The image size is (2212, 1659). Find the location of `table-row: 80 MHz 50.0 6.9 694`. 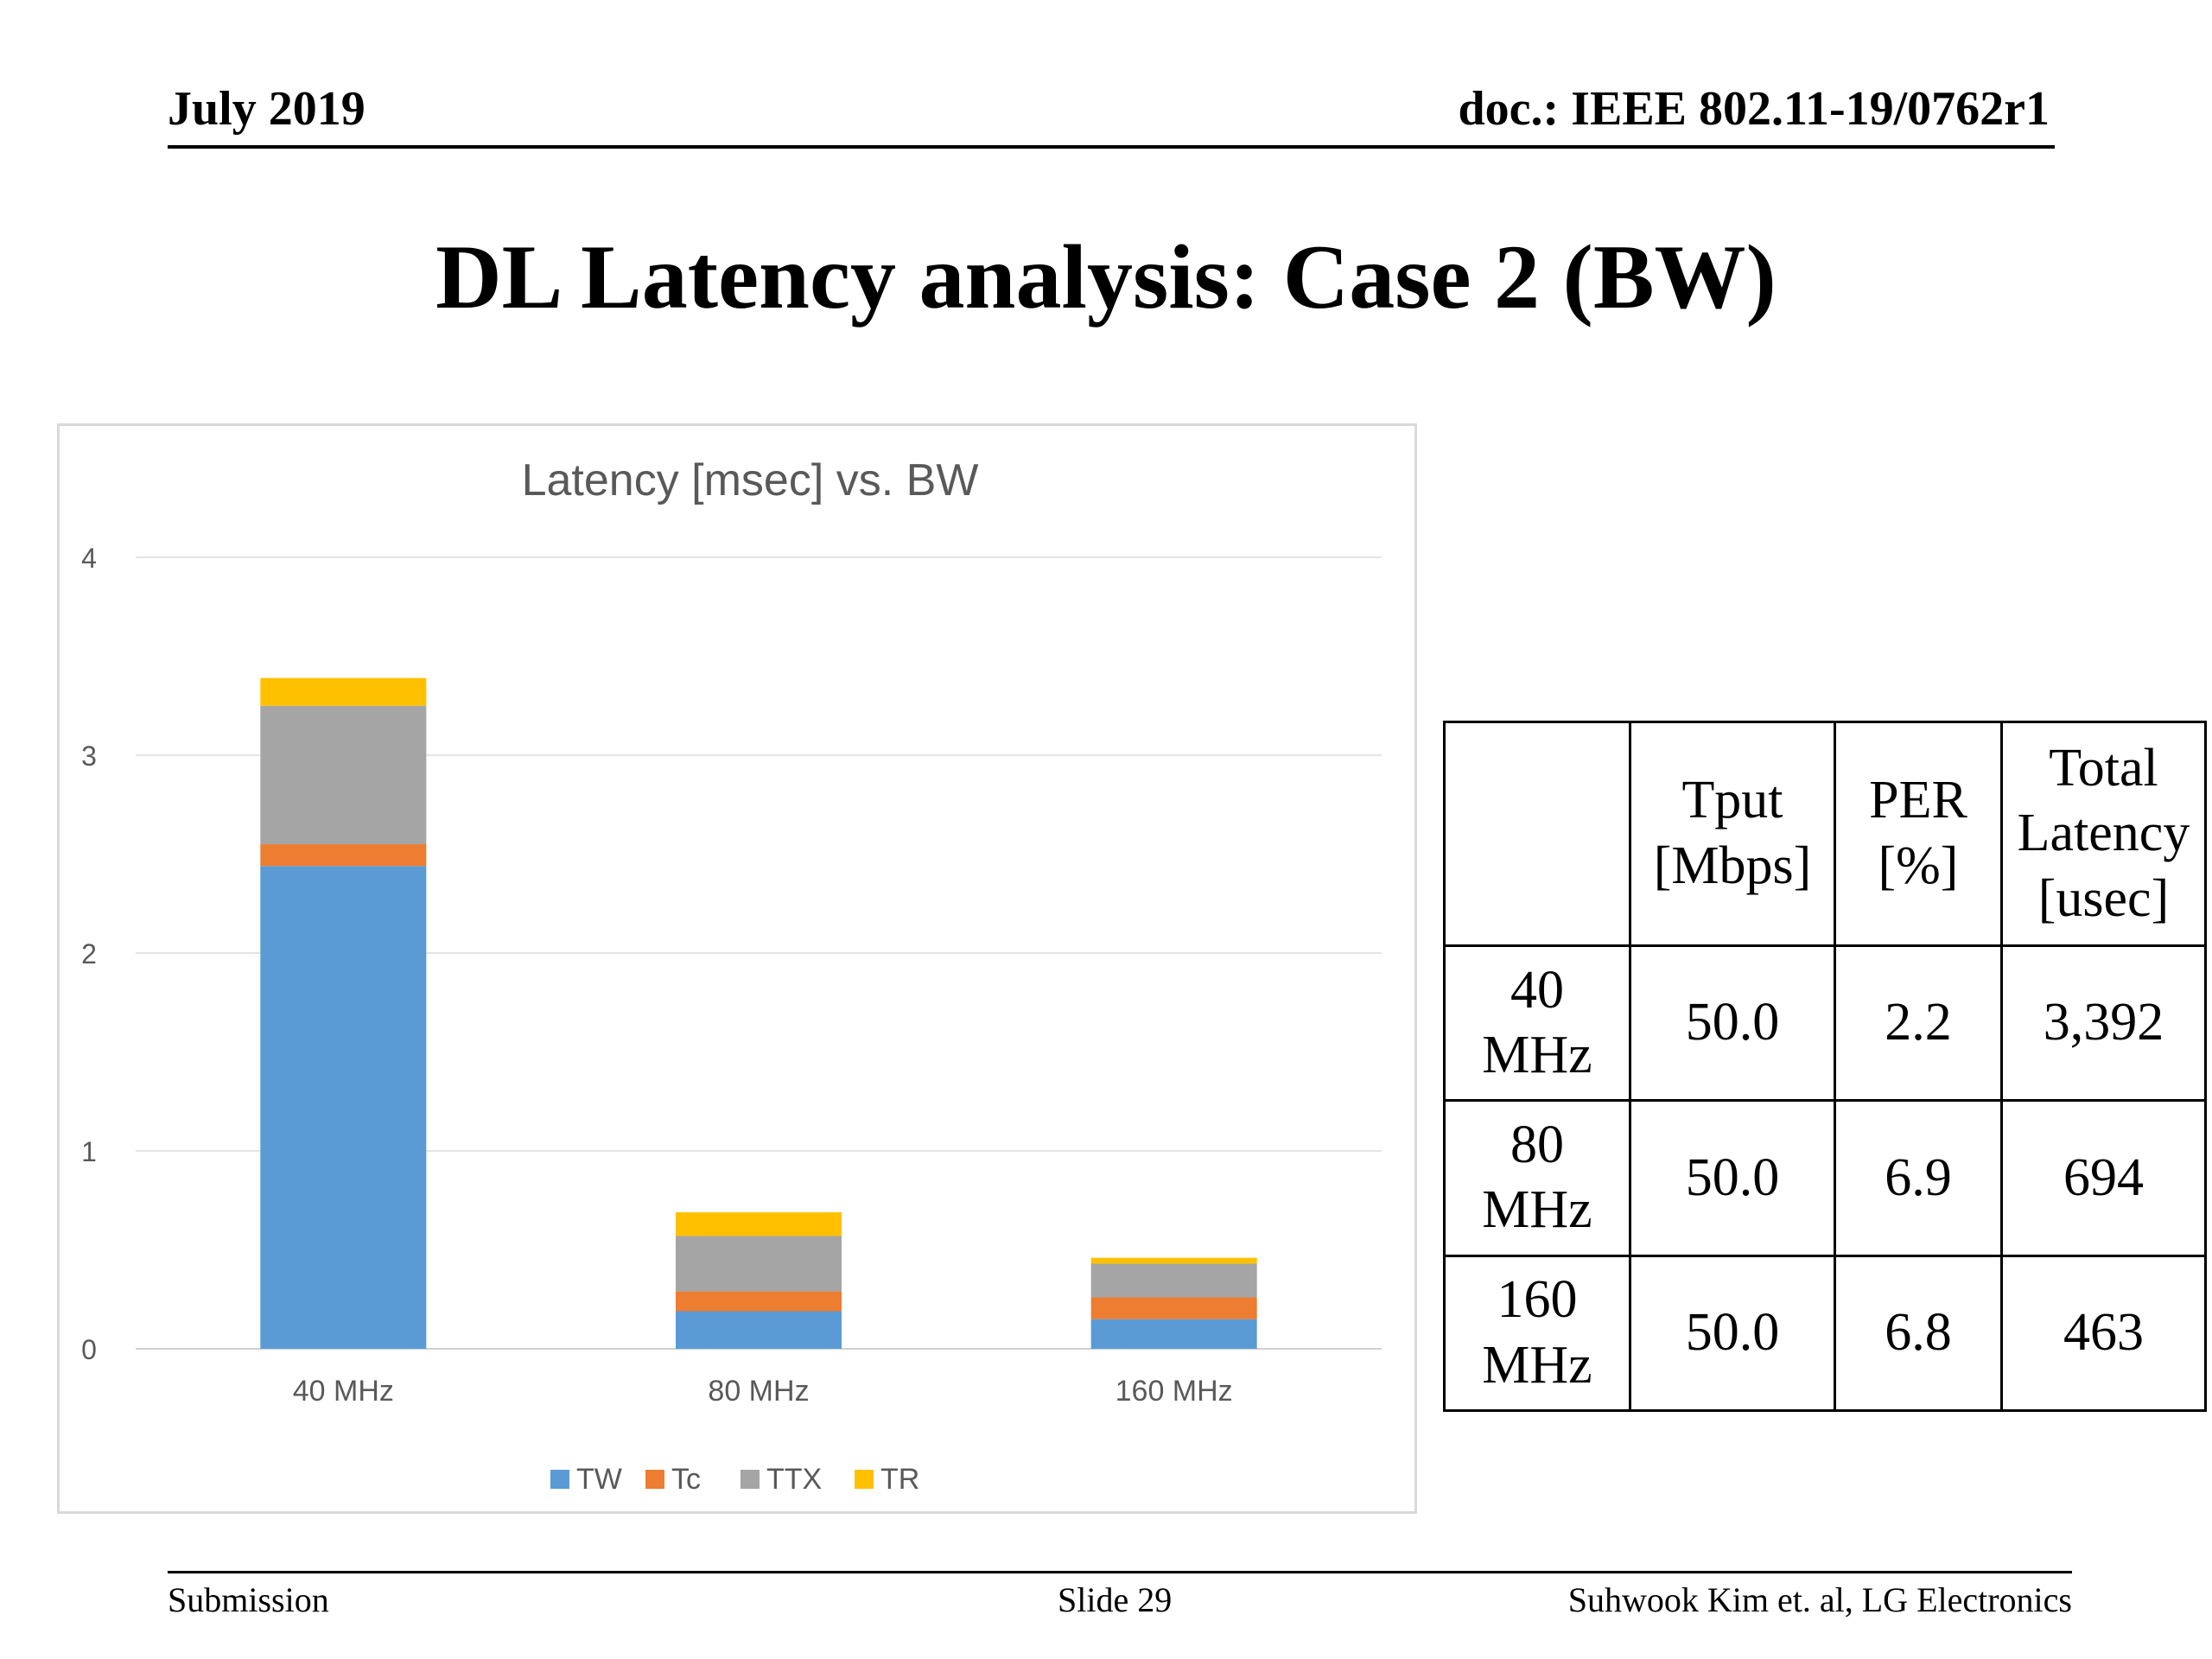

table-row: 80 MHz 50.0 6.9 694 is located at coordinates (1825, 1178).